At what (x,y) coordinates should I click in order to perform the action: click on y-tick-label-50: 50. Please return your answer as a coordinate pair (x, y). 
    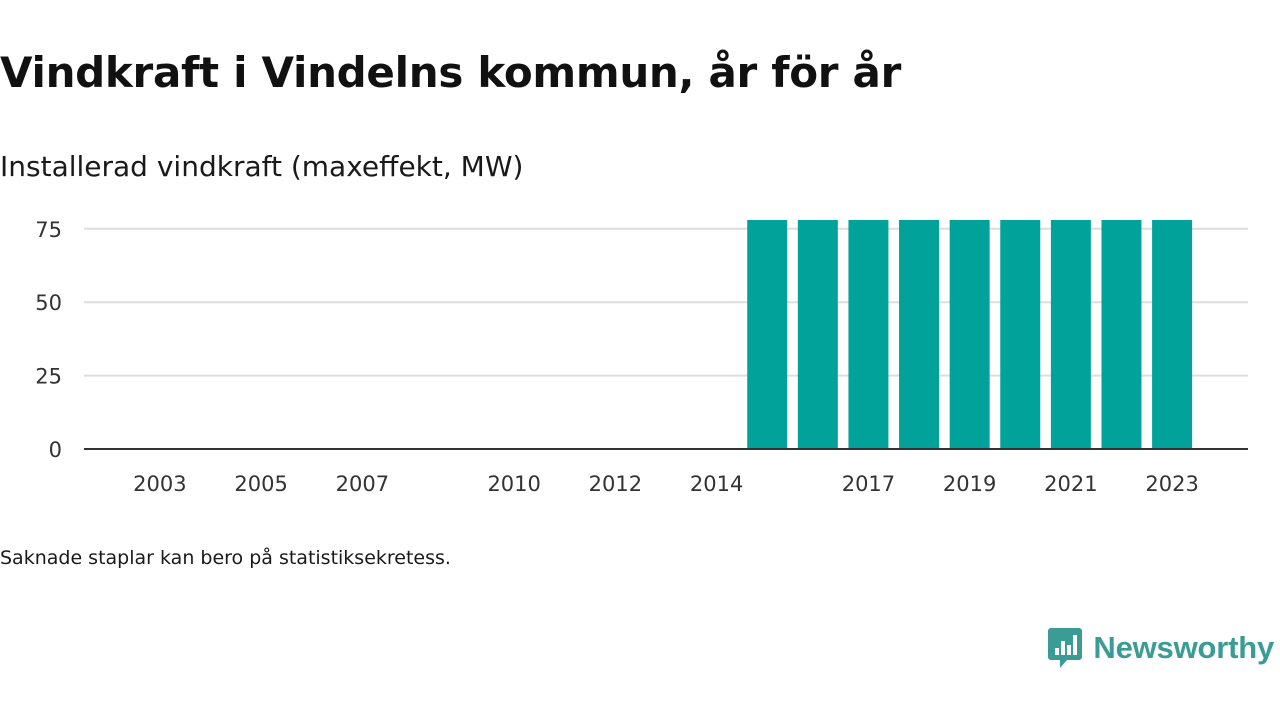
    Looking at the image, I should click on (48, 303).